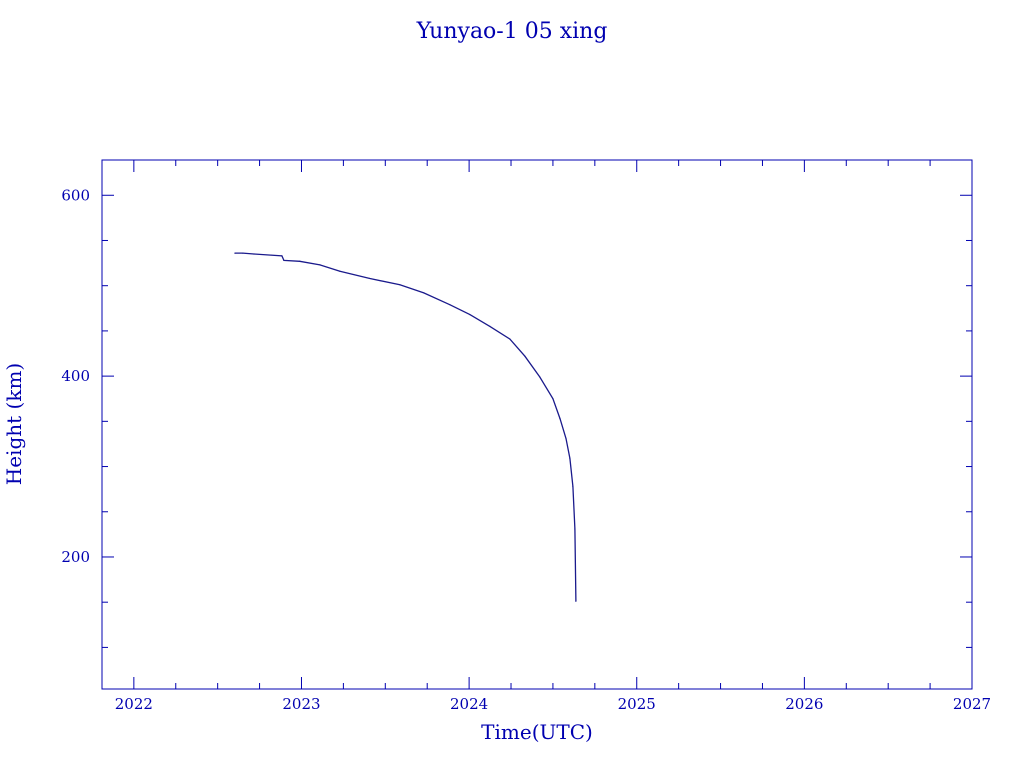  I want to click on x-tick-label: 2023, so click(301, 704).